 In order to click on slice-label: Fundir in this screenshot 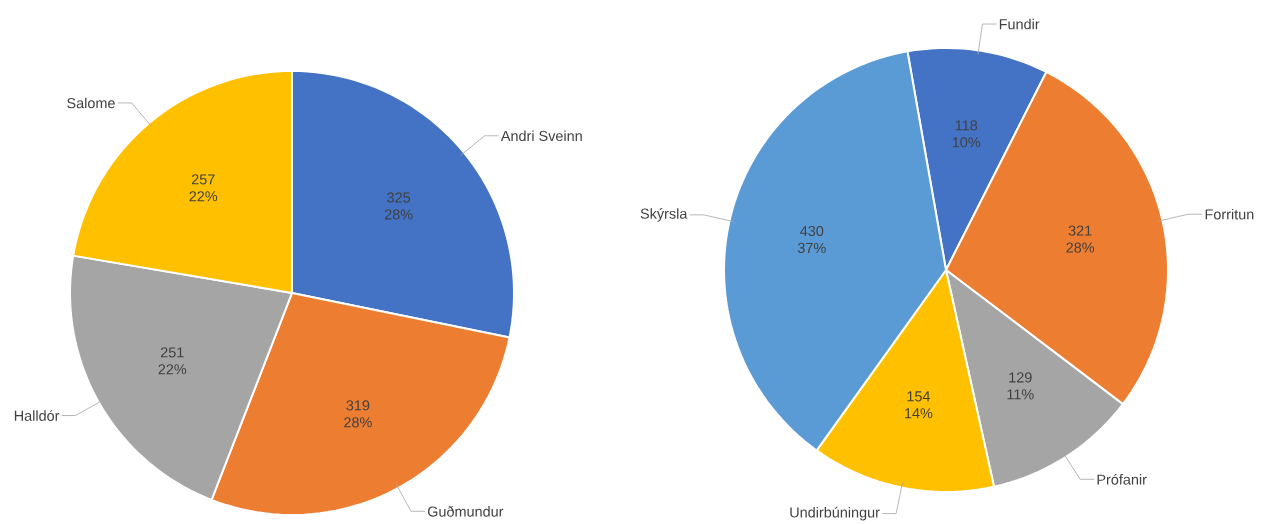, I will do `click(1019, 24)`.